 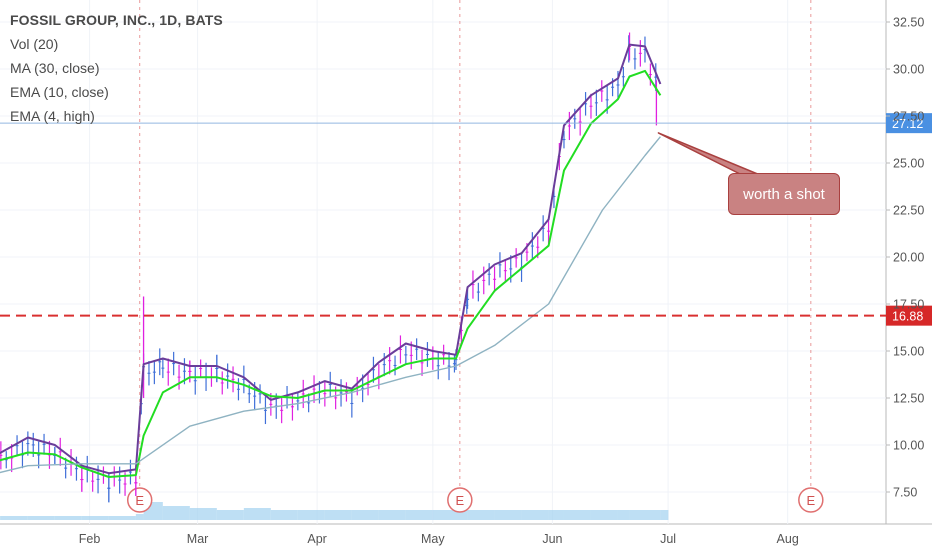 I want to click on support-label: 16.88, so click(x=907, y=317).